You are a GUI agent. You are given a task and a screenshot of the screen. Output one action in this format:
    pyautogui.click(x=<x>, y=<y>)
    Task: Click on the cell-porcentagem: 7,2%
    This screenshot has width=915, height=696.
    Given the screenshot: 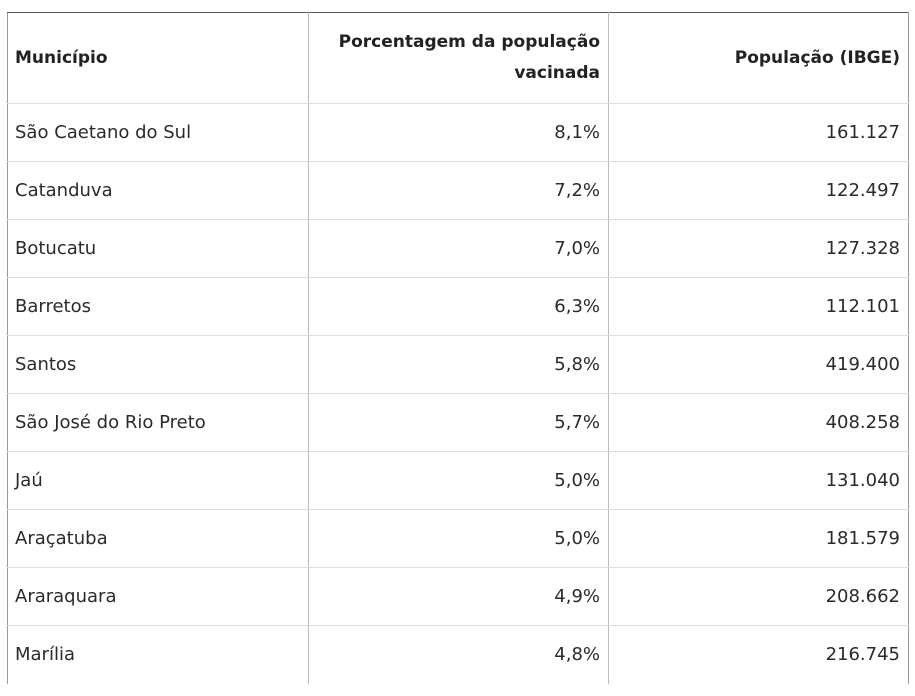 What is the action you would take?
    pyautogui.click(x=458, y=190)
    